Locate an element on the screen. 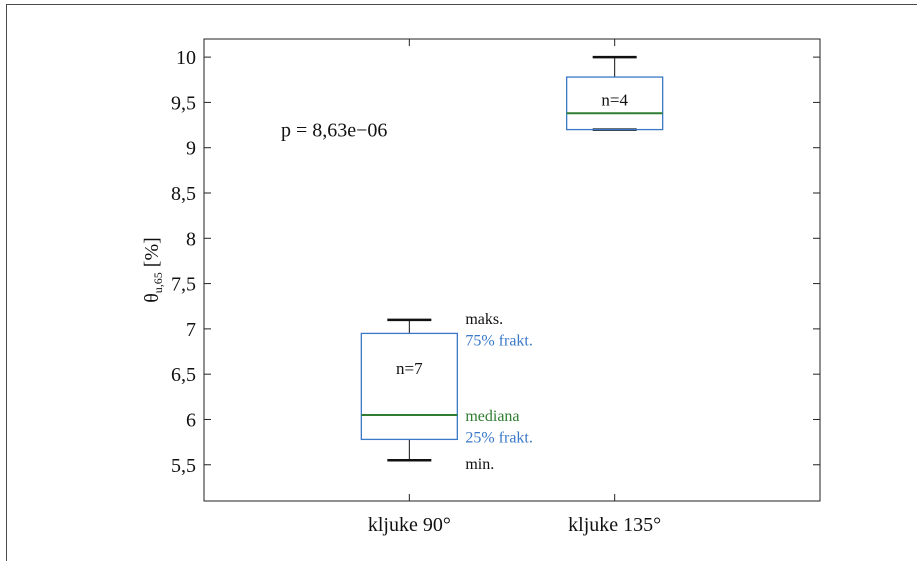 The height and width of the screenshot is (561, 917). max-annotation: maks. is located at coordinates (484, 319).